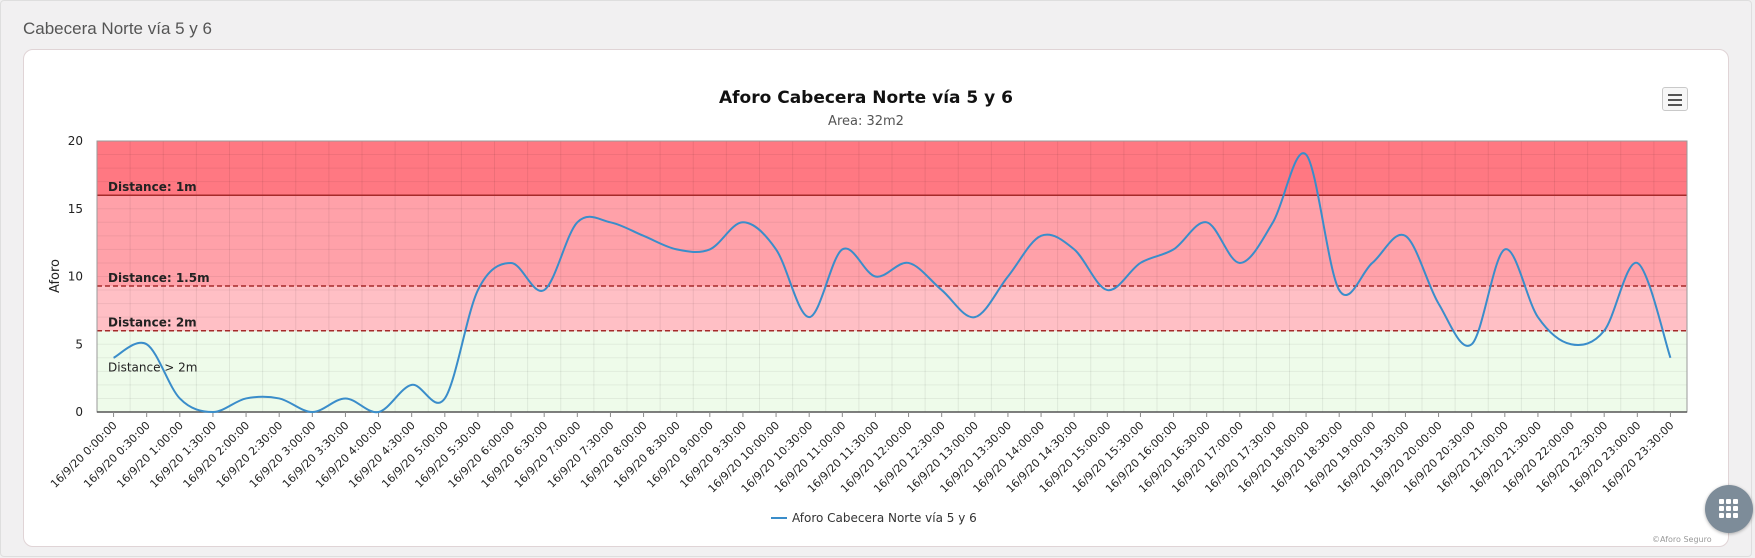  Describe the element at coordinates (866, 121) in the screenshot. I see `chart-subtitle: Area: 32m2` at that location.